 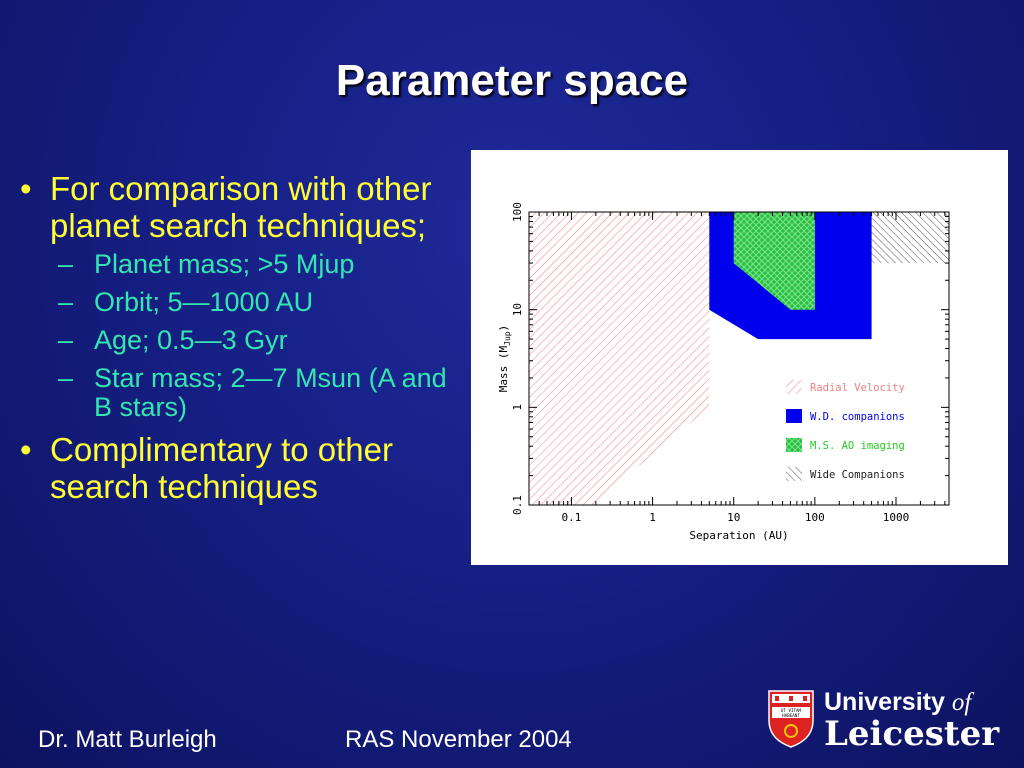 What do you see at coordinates (221, 468) in the screenshot?
I see `bullet-text: Complimentary to other search techniques` at bounding box center [221, 468].